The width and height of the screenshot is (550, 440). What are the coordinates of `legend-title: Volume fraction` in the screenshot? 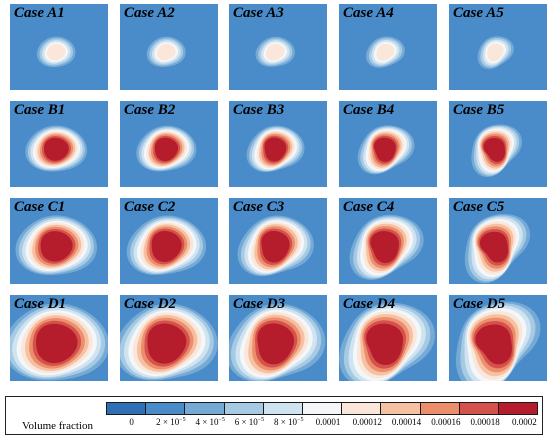 It's located at (57, 426).